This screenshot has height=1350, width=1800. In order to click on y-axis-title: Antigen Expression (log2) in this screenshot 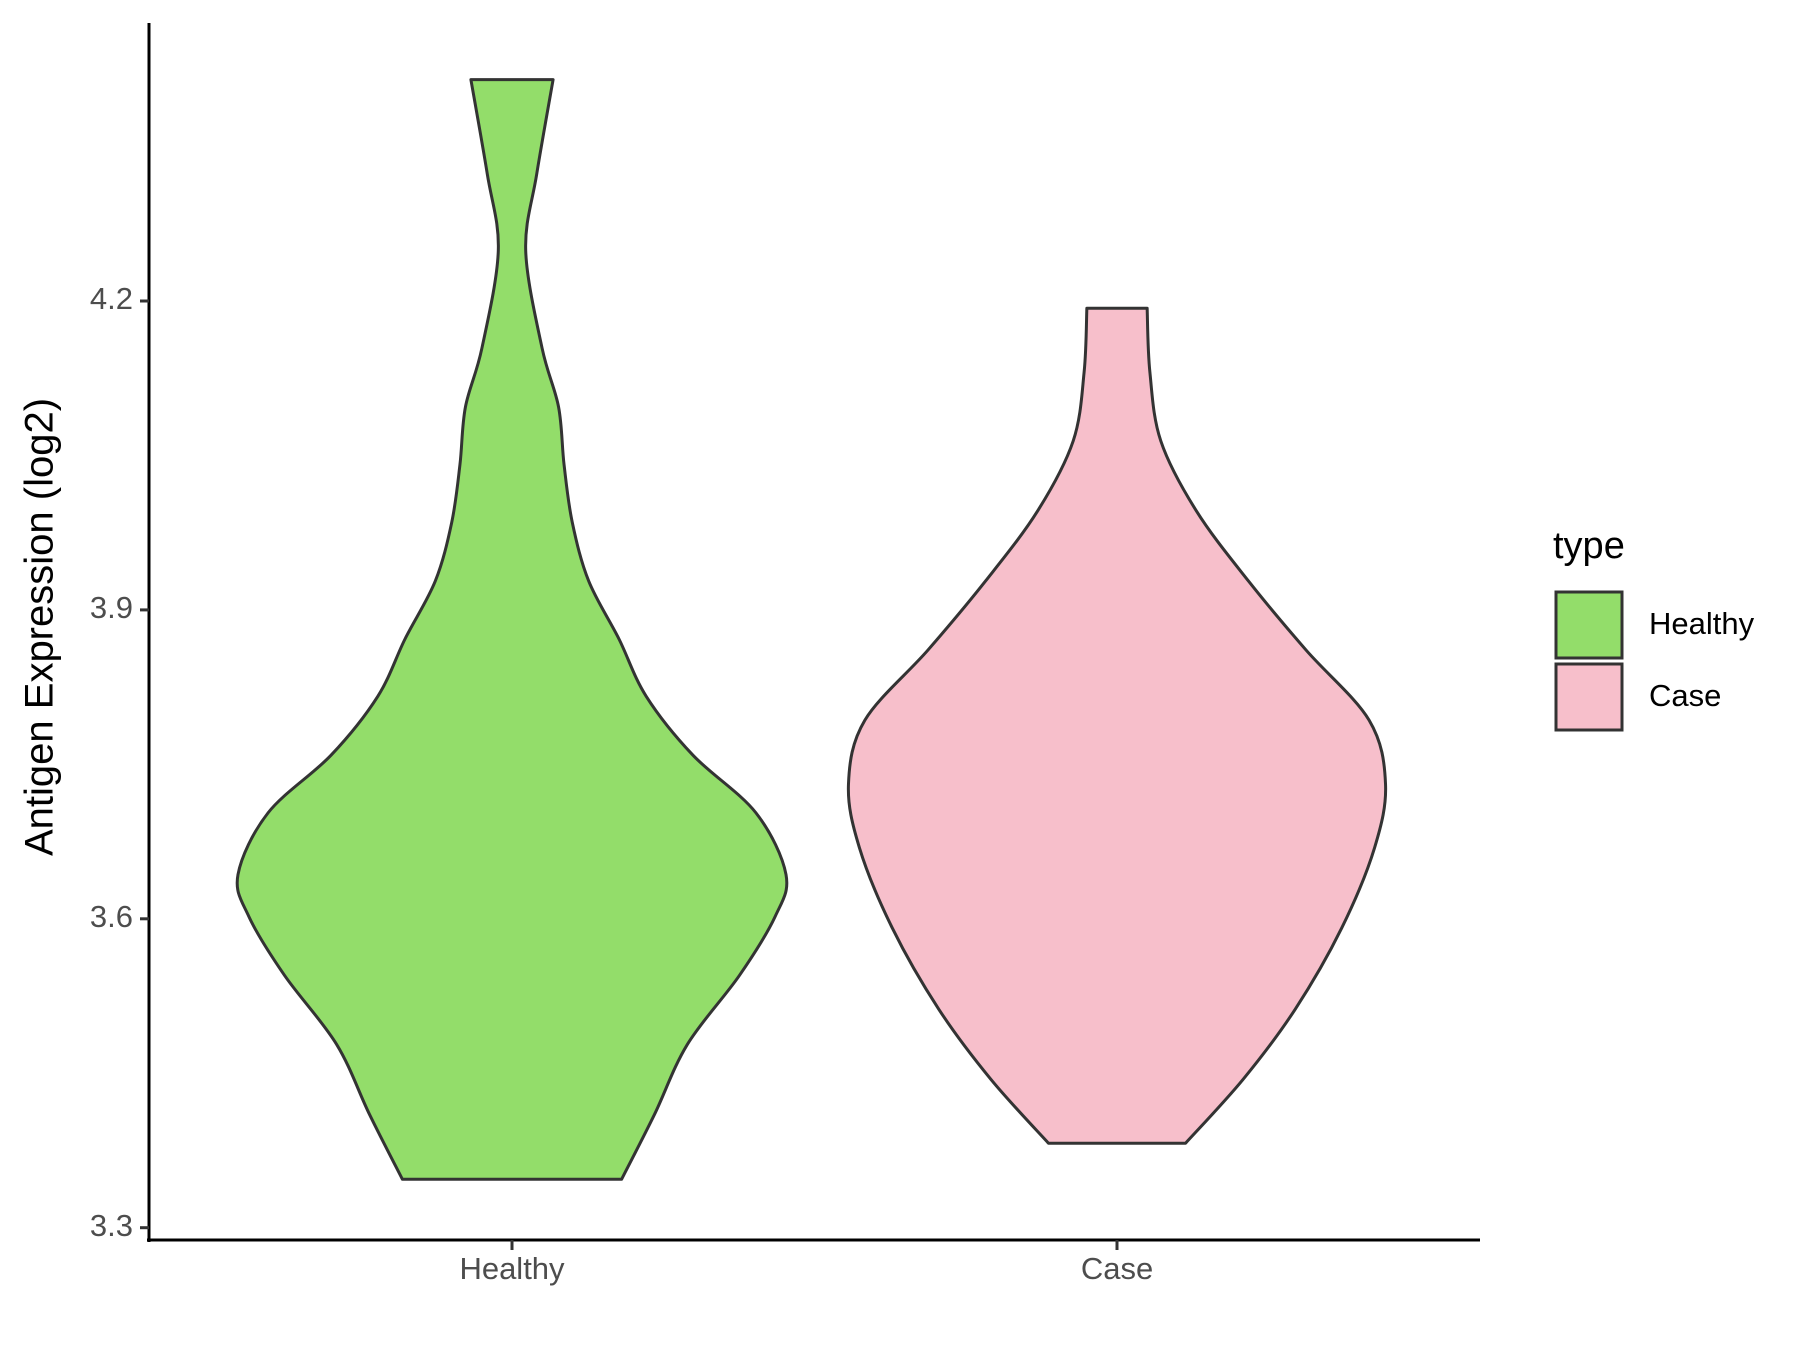, I will do `click(40, 627)`.